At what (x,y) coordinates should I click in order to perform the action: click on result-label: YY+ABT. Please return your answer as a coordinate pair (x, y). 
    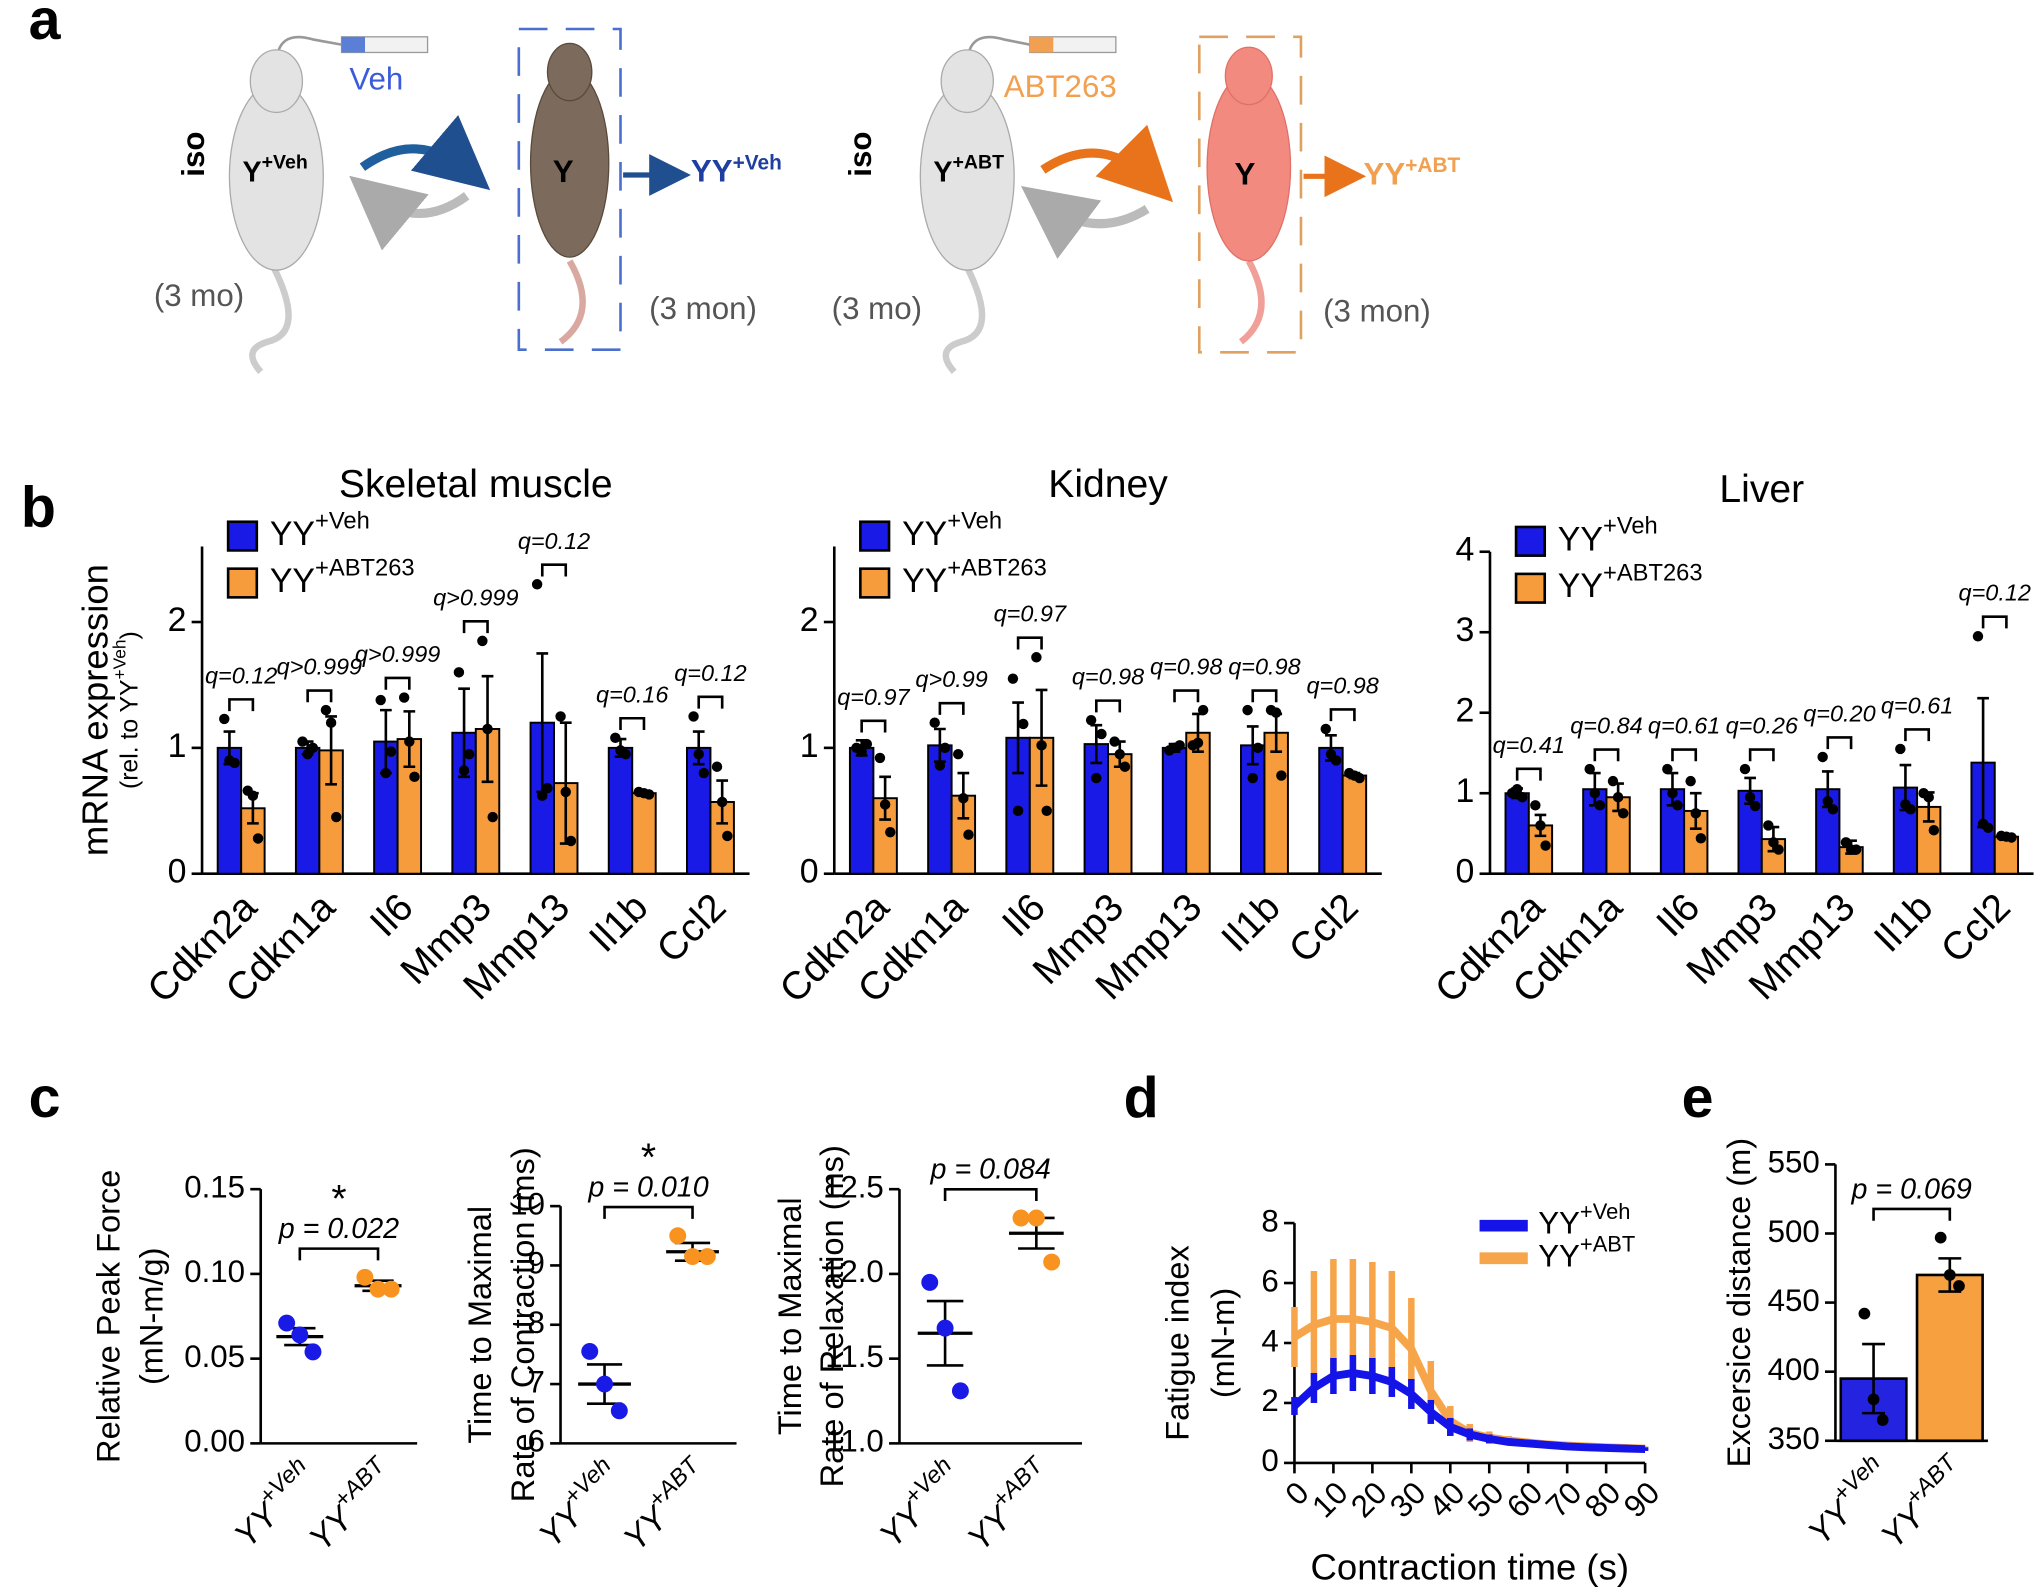
    Looking at the image, I should click on (1412, 172).